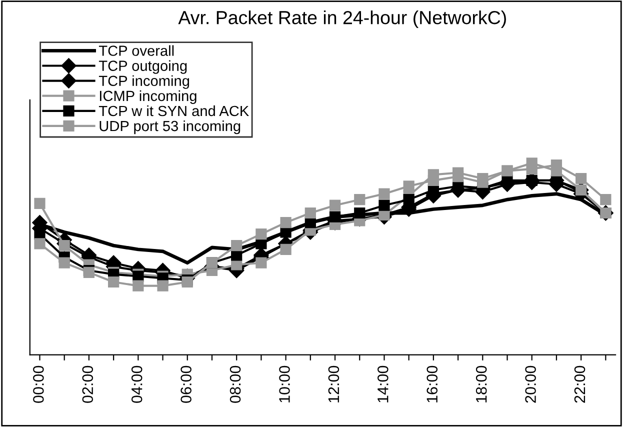 The height and width of the screenshot is (427, 623). What do you see at coordinates (38, 384) in the screenshot?
I see `x-tick-label: 00:00` at bounding box center [38, 384].